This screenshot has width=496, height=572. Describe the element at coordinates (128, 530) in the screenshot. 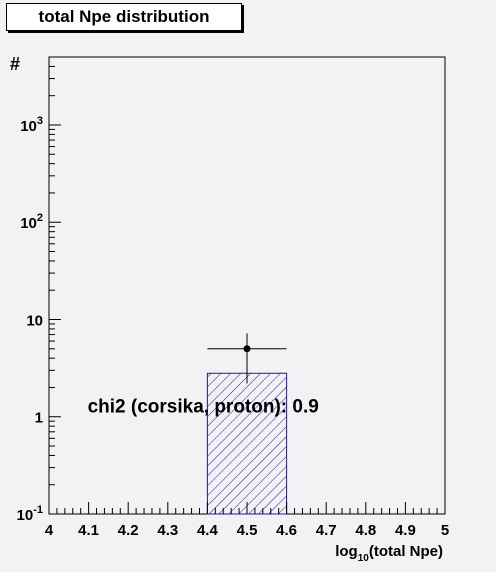

I see `x-tick-label: 4.2` at that location.